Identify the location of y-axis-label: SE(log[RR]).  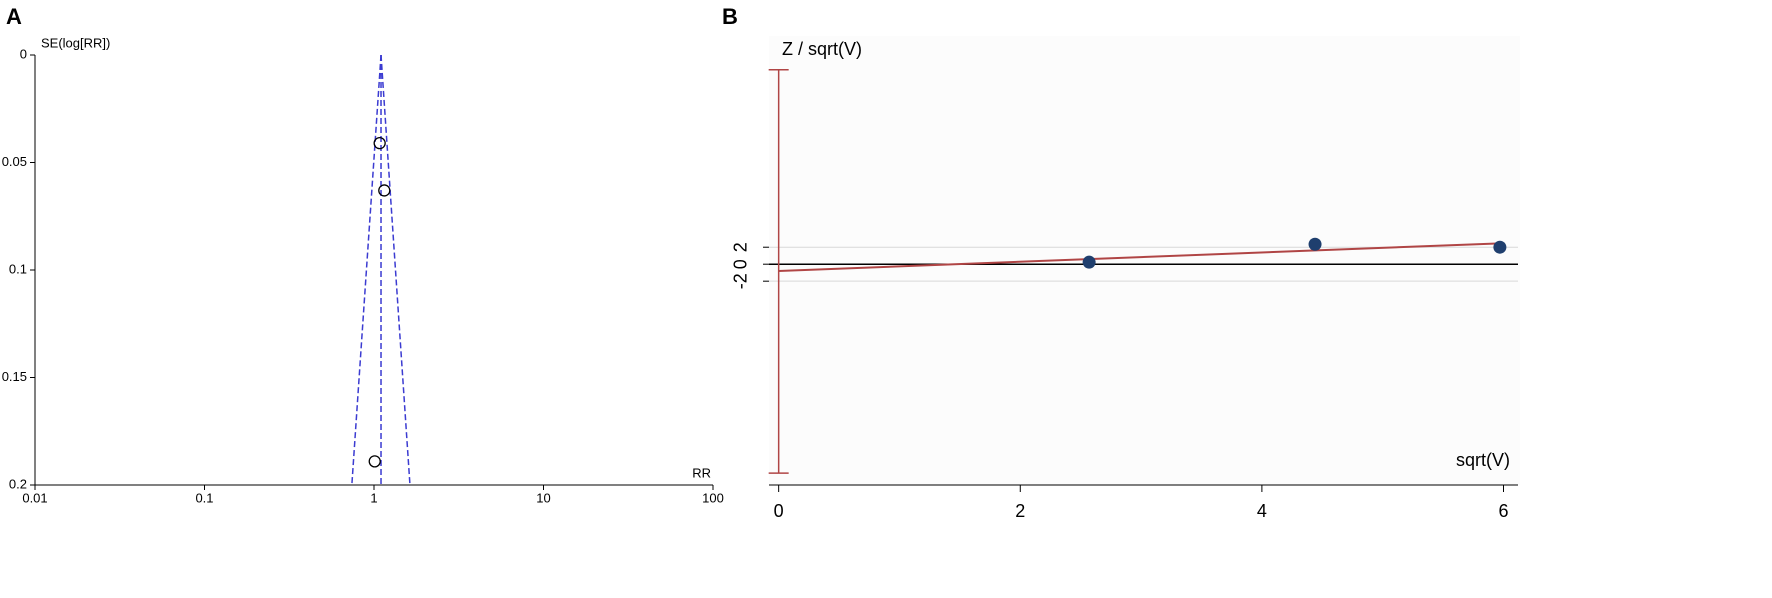
(75, 42).